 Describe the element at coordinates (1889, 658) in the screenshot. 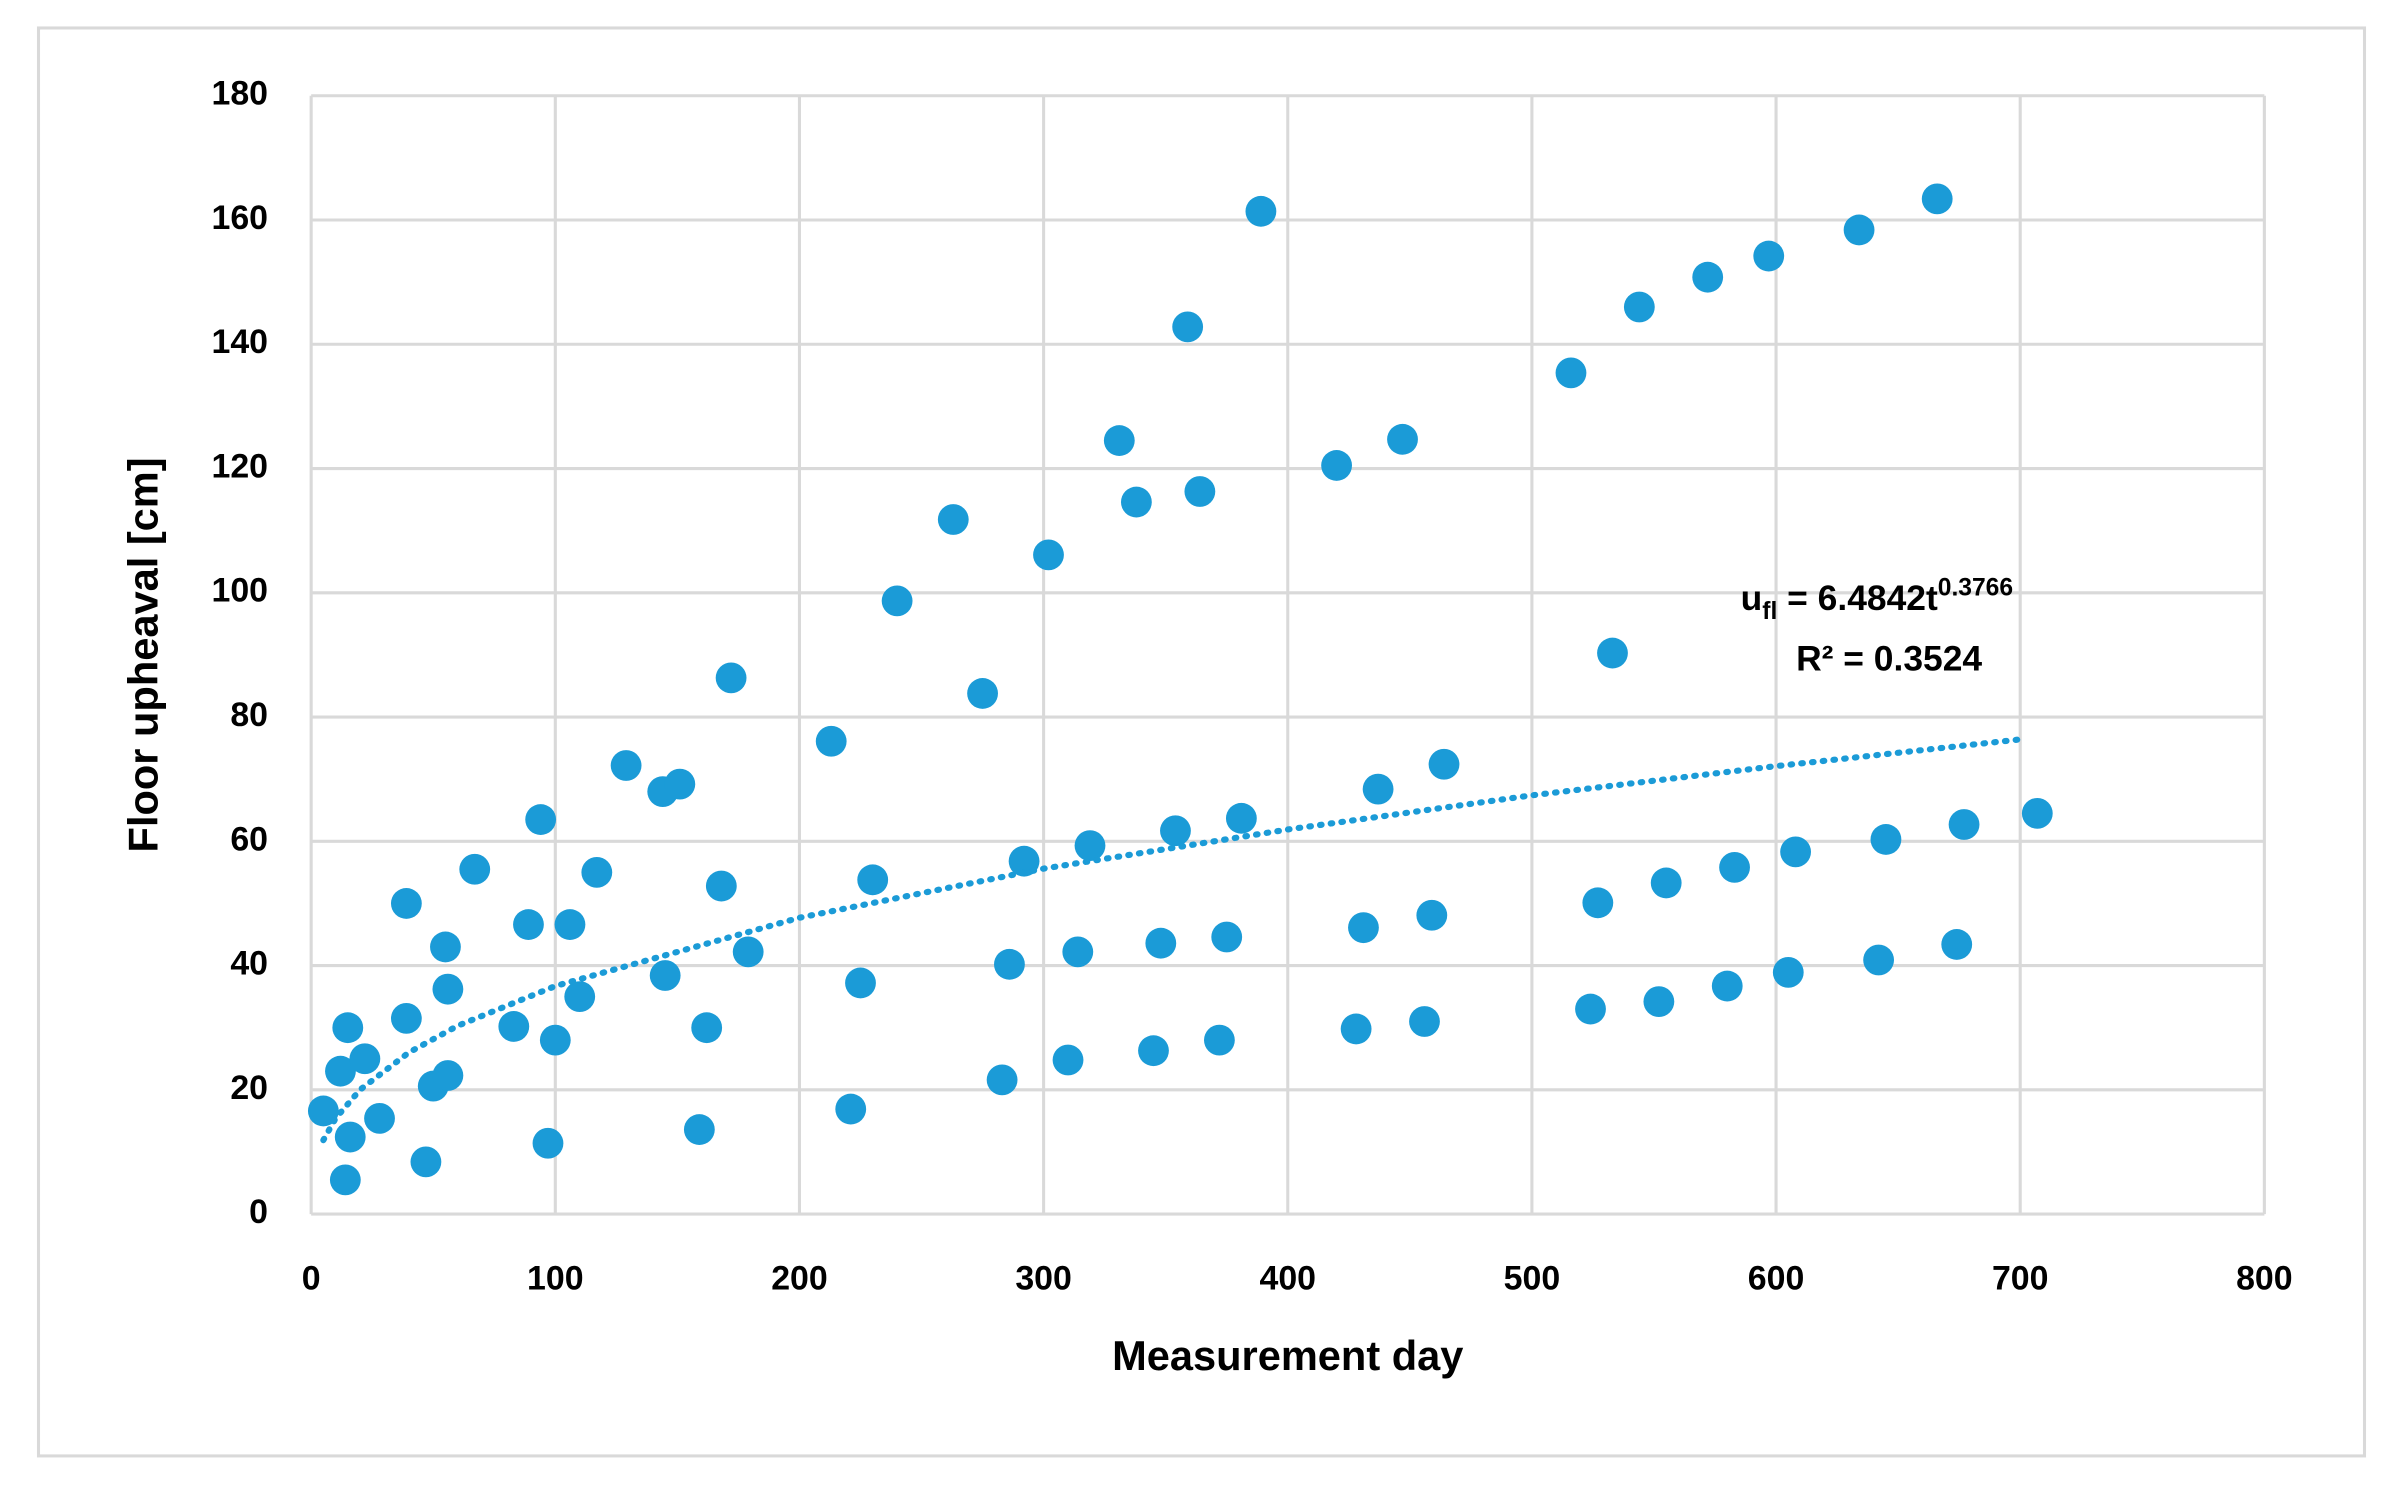

I see `r-squared: R² = 0.3524` at that location.